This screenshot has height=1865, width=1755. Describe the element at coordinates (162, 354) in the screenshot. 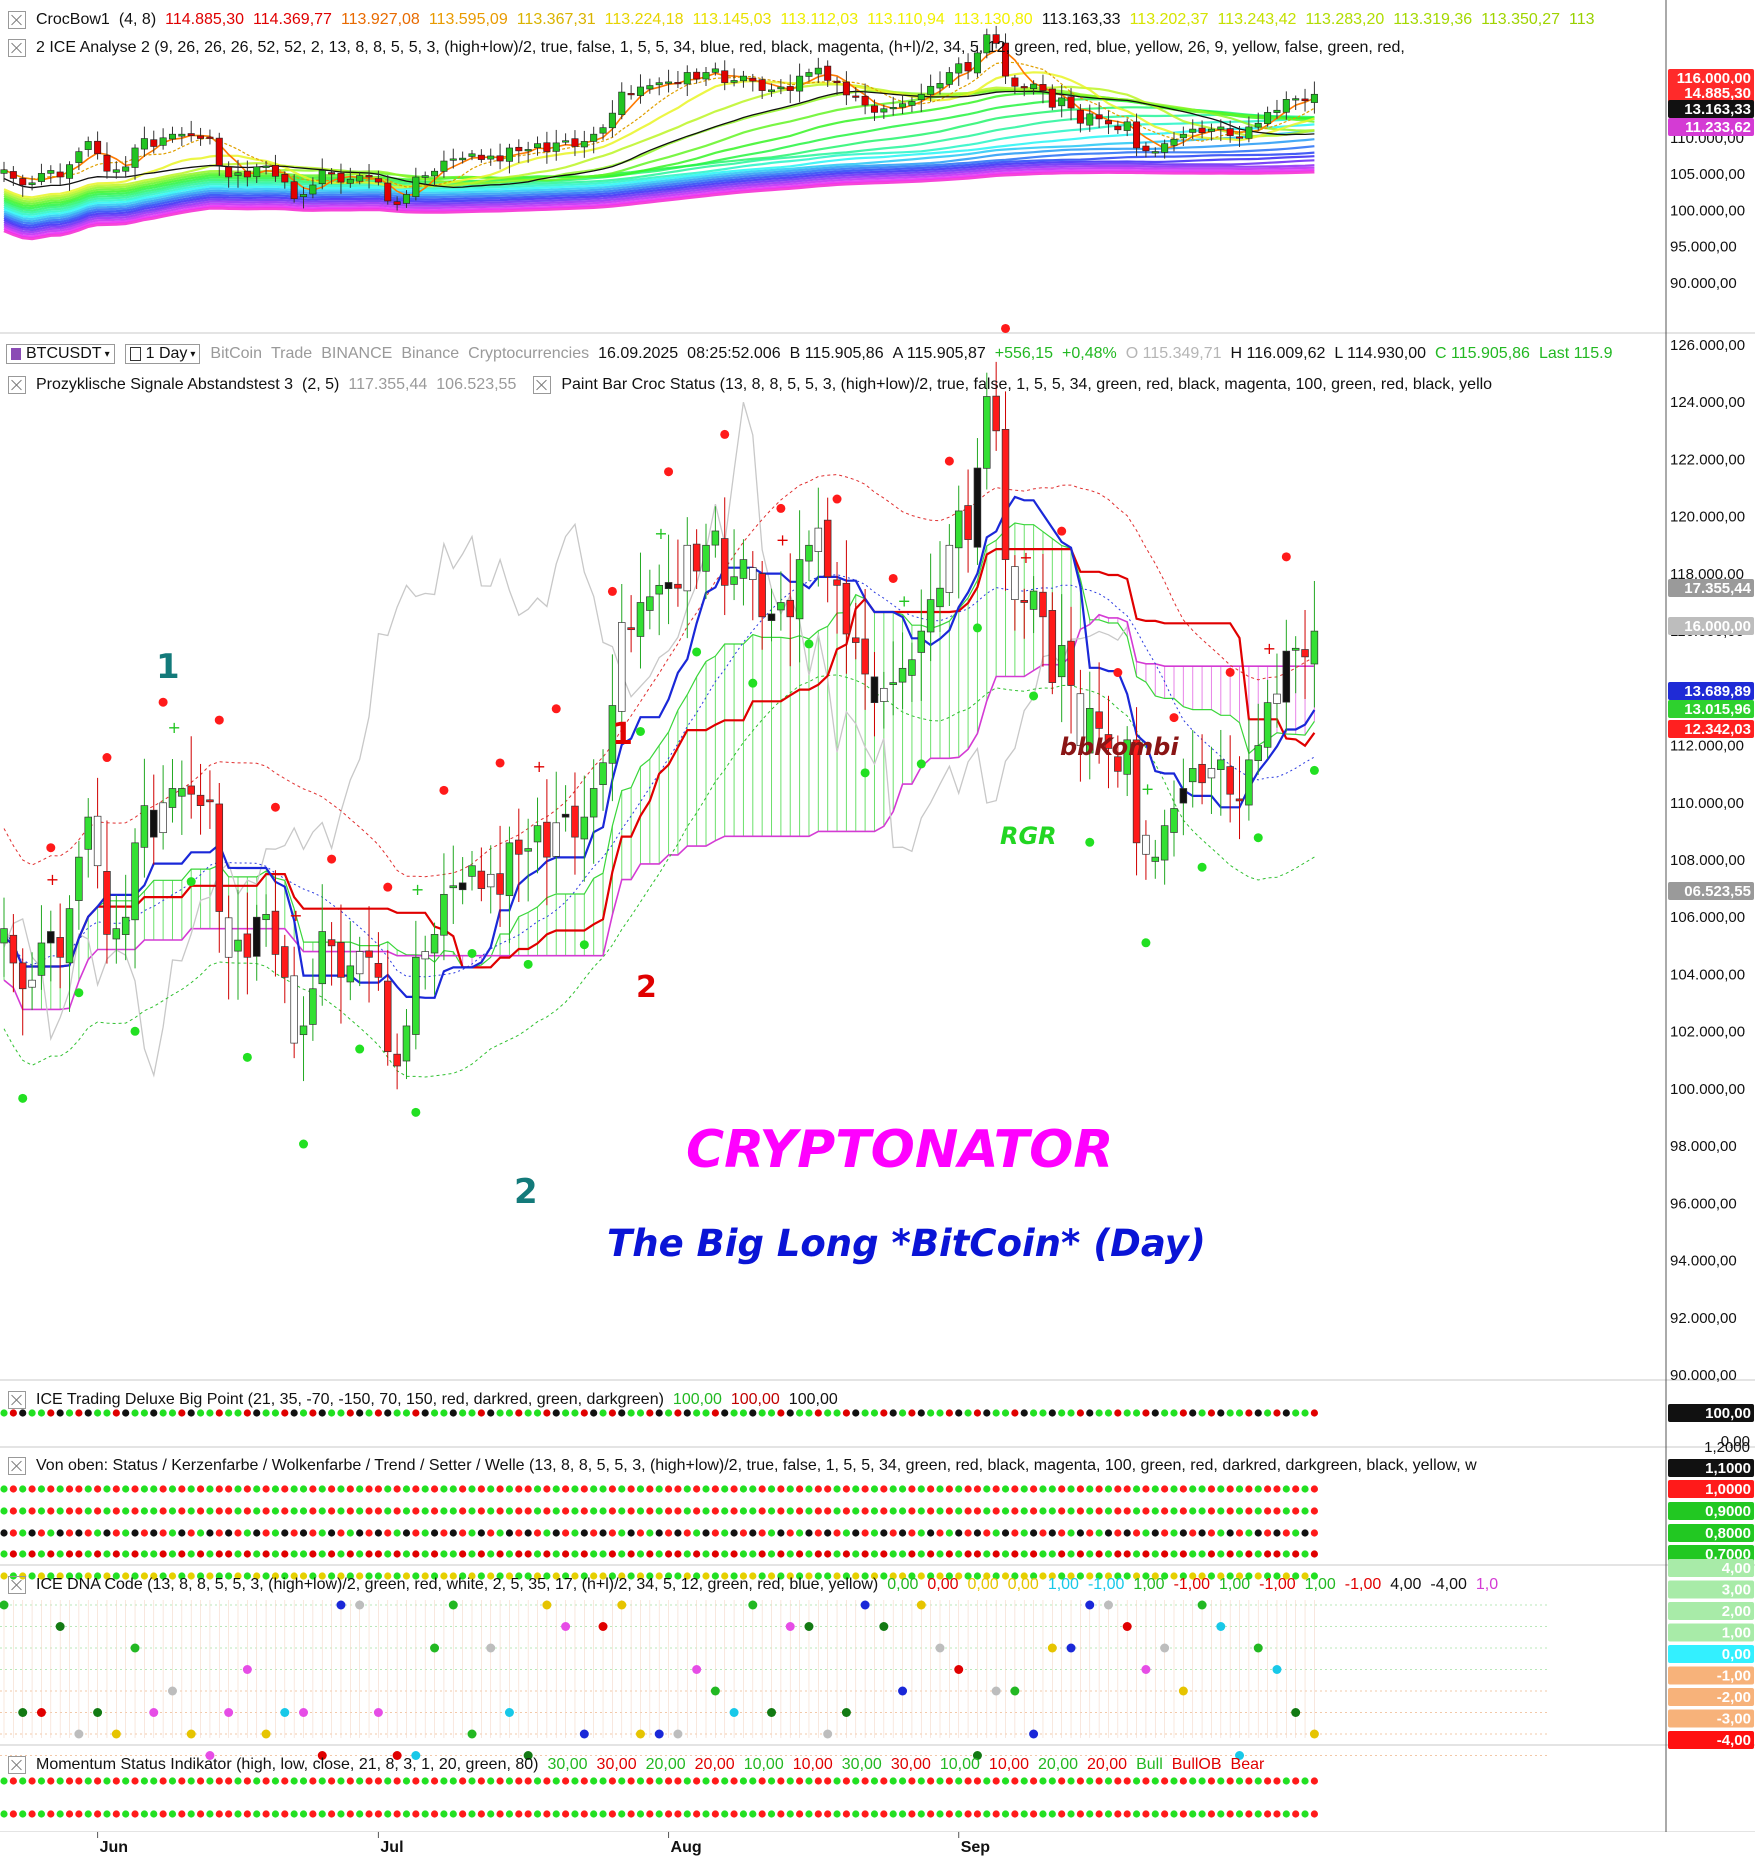

I see `period-selector: 1 Day ▾` at that location.